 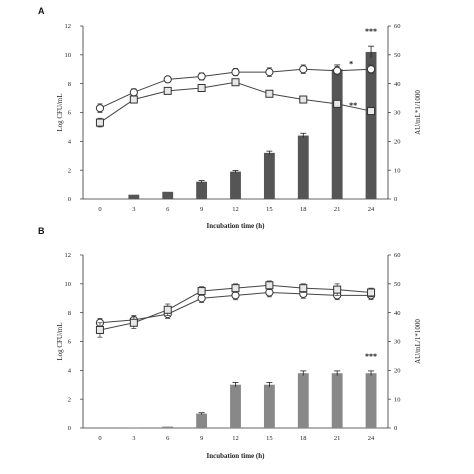 What do you see at coordinates (201, 438) in the screenshot?
I see `x-tick-label: 9` at bounding box center [201, 438].